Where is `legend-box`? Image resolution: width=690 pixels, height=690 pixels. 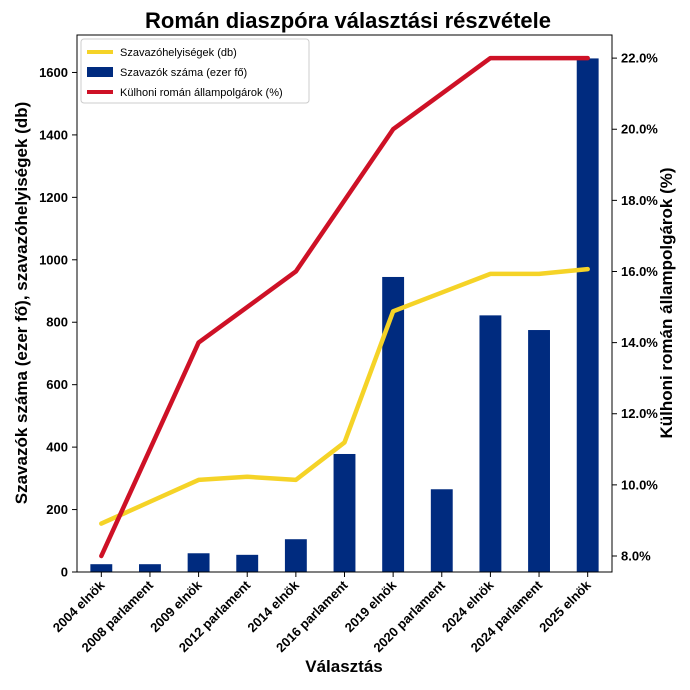
legend-box is located at coordinates (195, 71).